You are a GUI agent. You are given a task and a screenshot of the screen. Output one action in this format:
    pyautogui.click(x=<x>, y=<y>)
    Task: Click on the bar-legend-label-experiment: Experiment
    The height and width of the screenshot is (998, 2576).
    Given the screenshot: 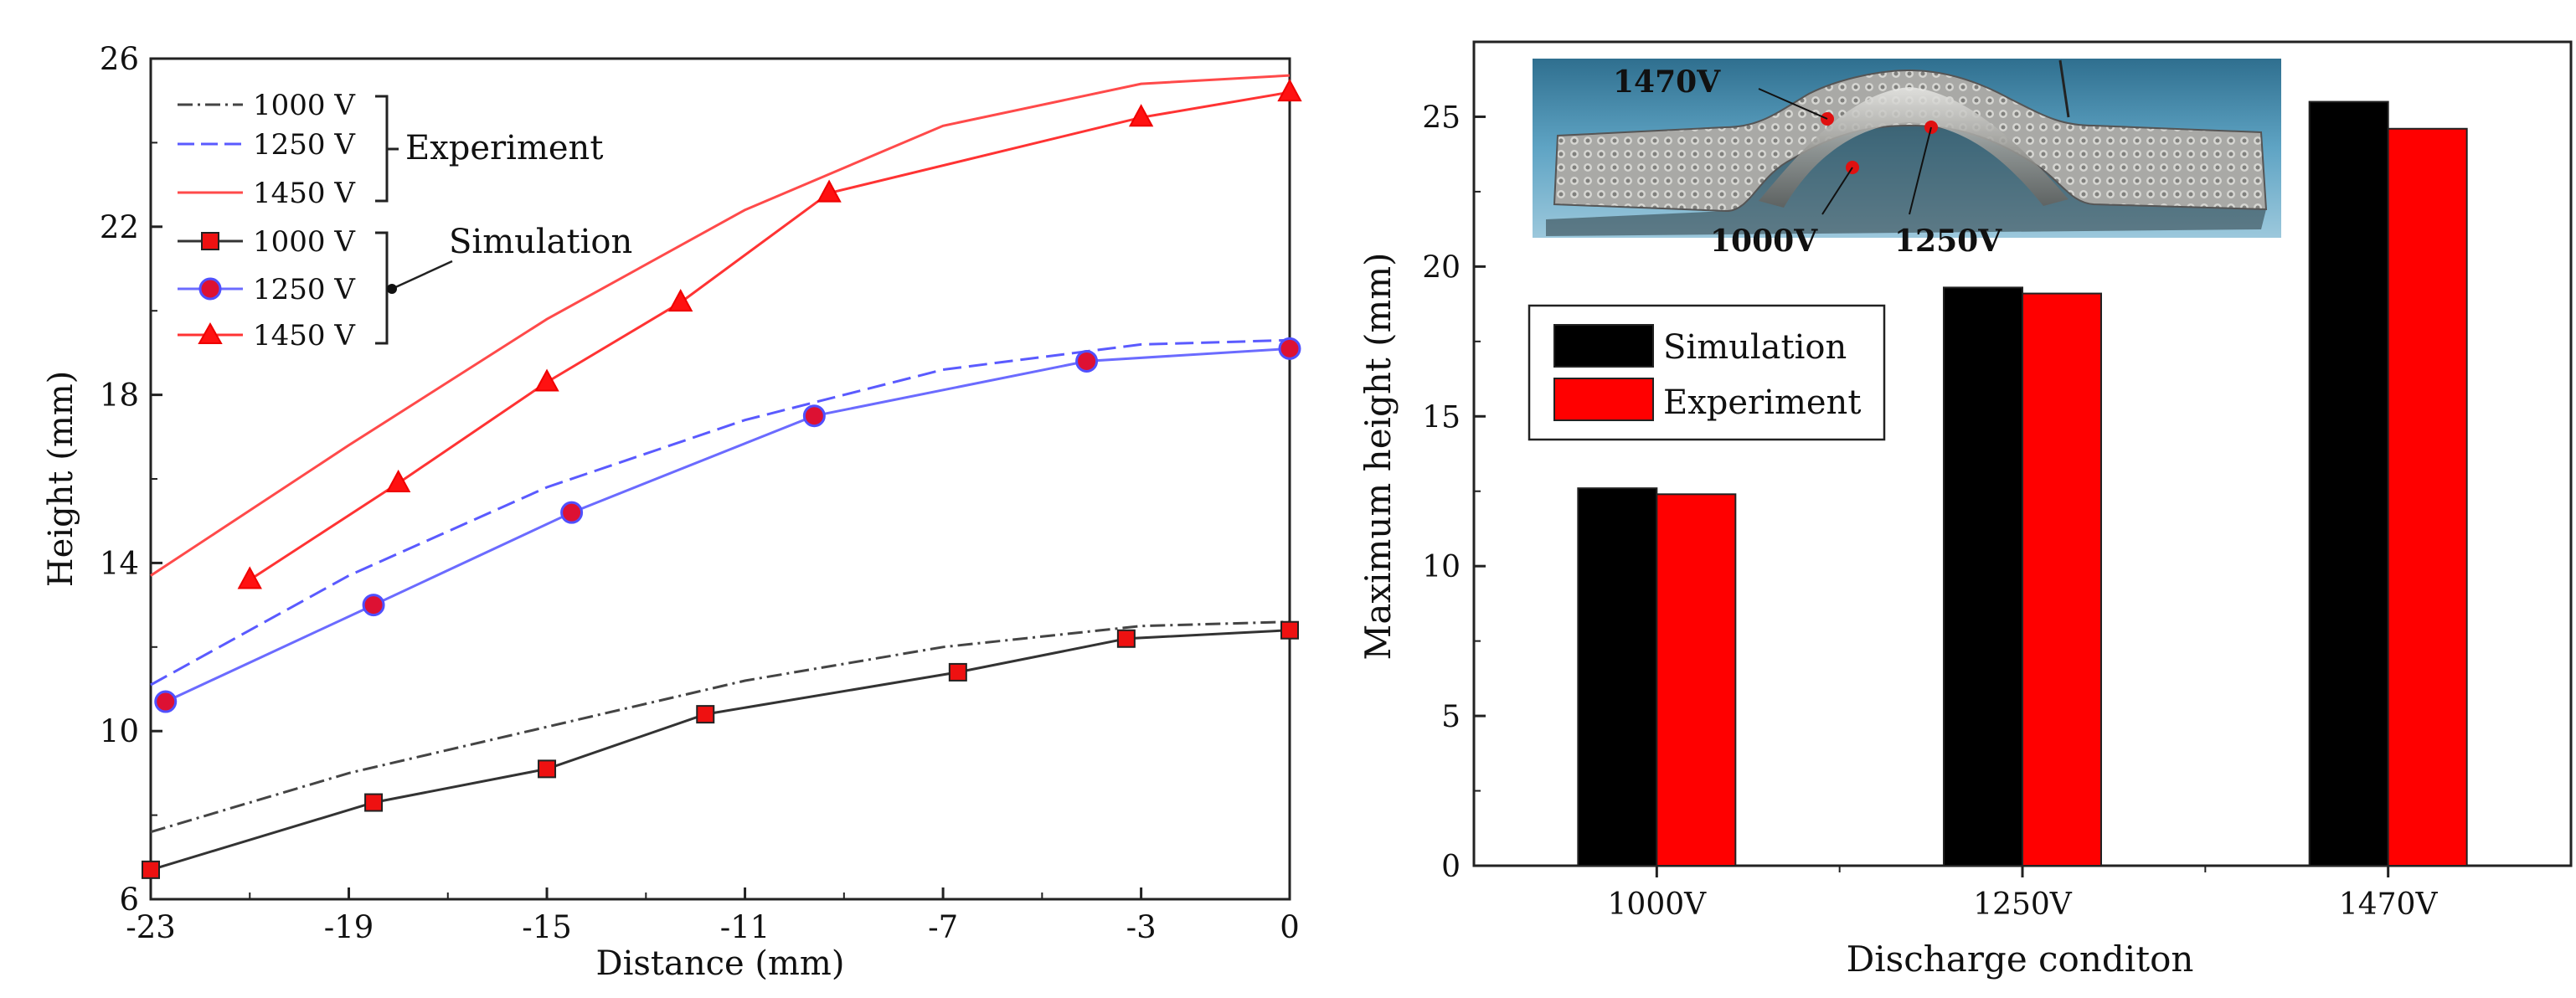 What is the action you would take?
    pyautogui.click(x=1762, y=402)
    